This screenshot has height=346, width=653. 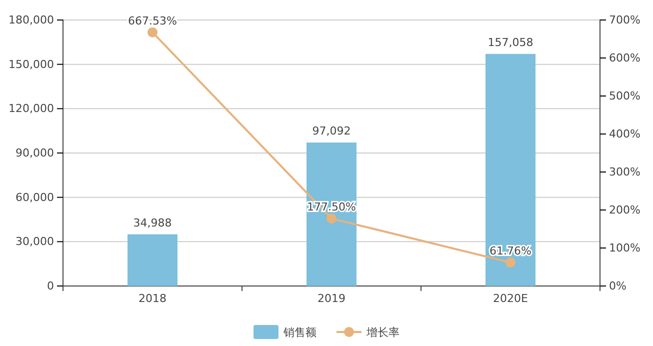 What do you see at coordinates (383, 332) in the screenshot?
I see `legend-label: 增长率` at bounding box center [383, 332].